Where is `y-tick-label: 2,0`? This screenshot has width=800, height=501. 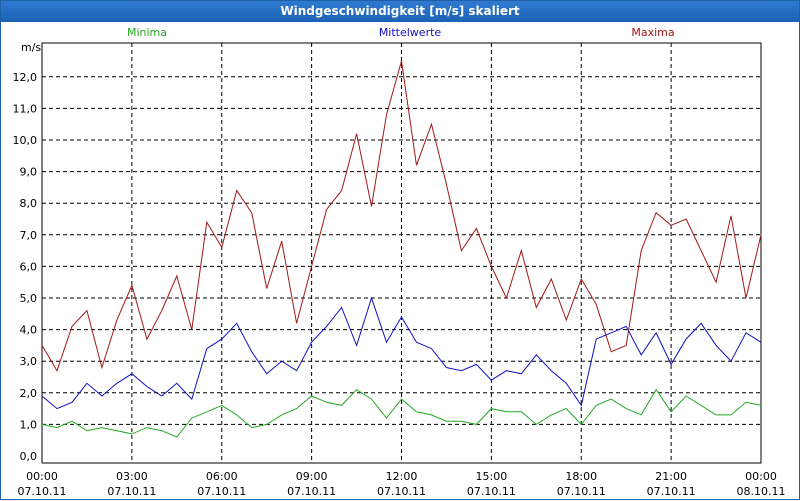 y-tick-label: 2,0 is located at coordinates (29, 393).